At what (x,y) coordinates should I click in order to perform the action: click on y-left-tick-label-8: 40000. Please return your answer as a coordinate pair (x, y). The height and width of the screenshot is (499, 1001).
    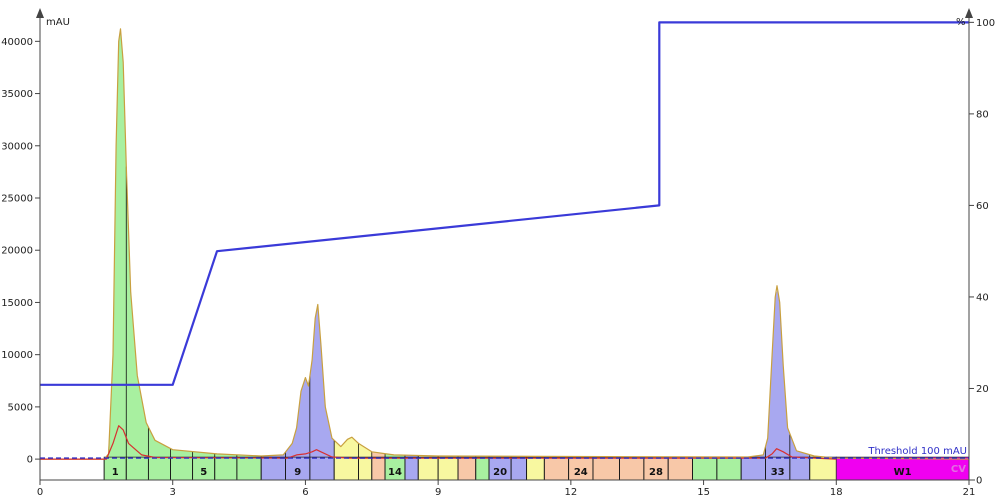
    Looking at the image, I should click on (17, 42).